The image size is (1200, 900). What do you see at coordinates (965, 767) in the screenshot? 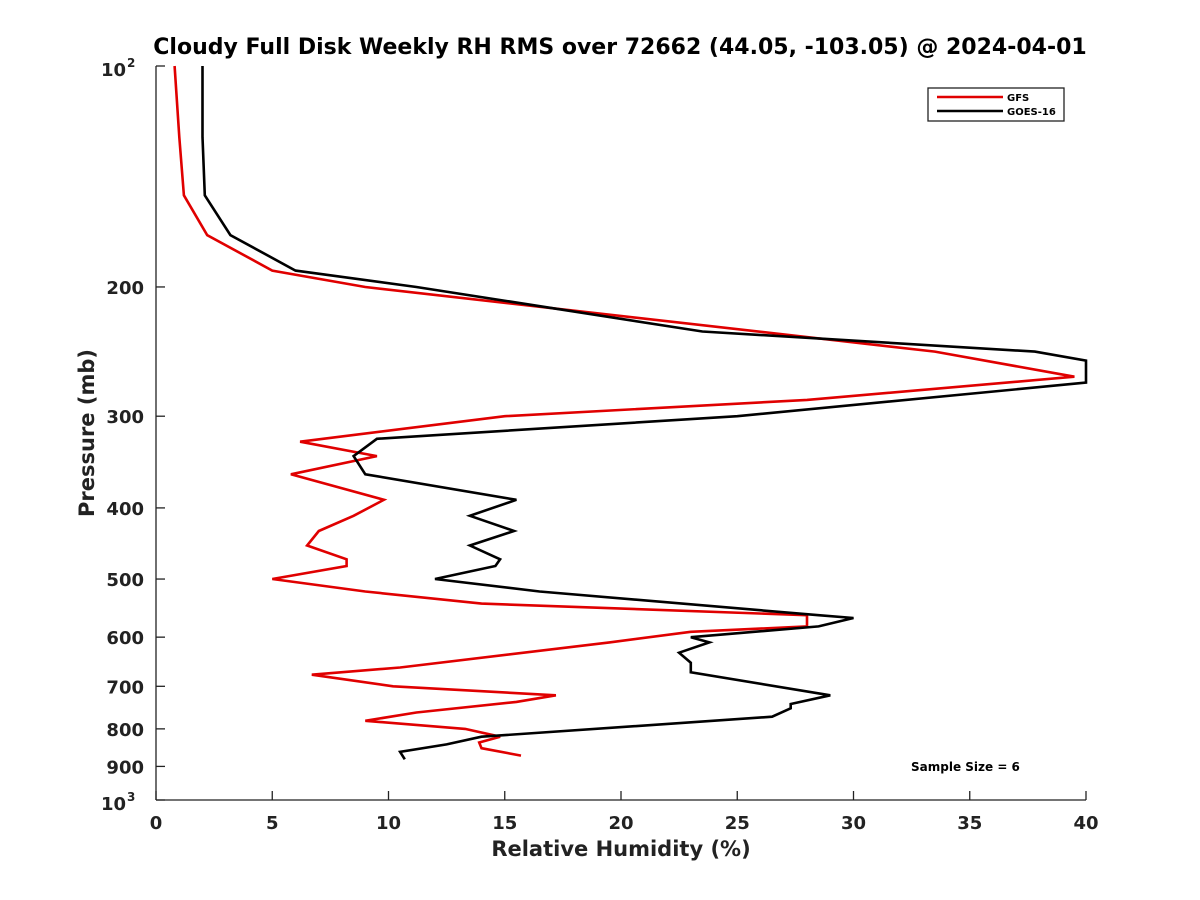
I see `sample-size-note: Sample Size = 6` at bounding box center [965, 767].